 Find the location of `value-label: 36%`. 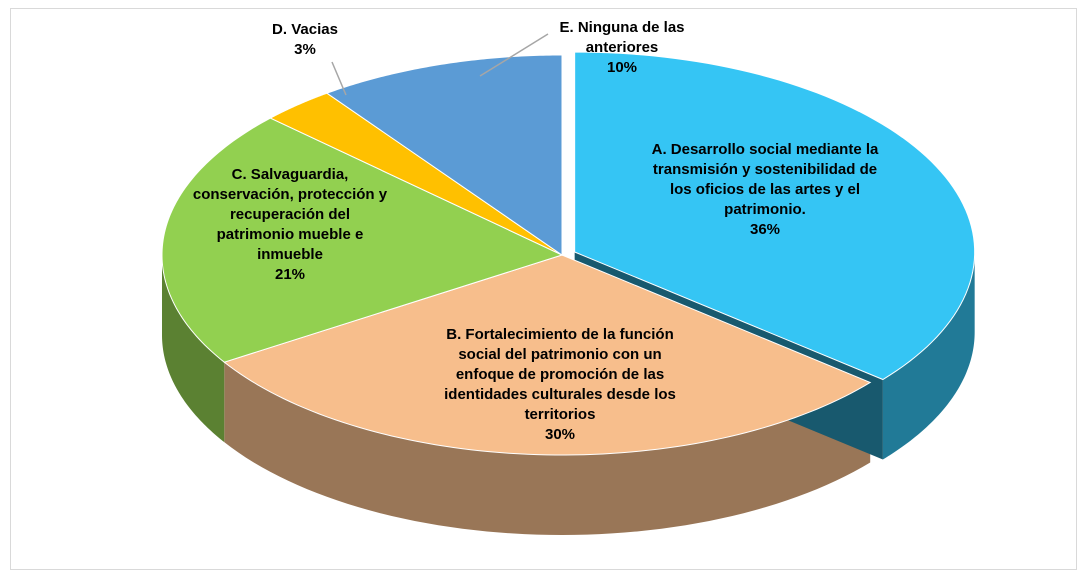

value-label: 36% is located at coordinates (765, 229).